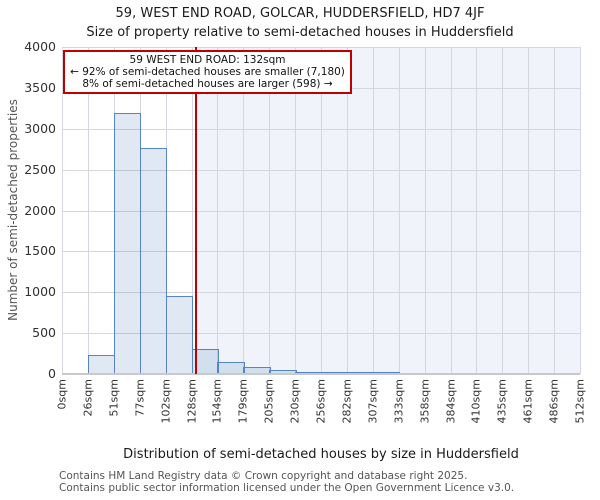  What do you see at coordinates (502, 401) in the screenshot?
I see `x-tick-label: 435sqm` at bounding box center [502, 401].